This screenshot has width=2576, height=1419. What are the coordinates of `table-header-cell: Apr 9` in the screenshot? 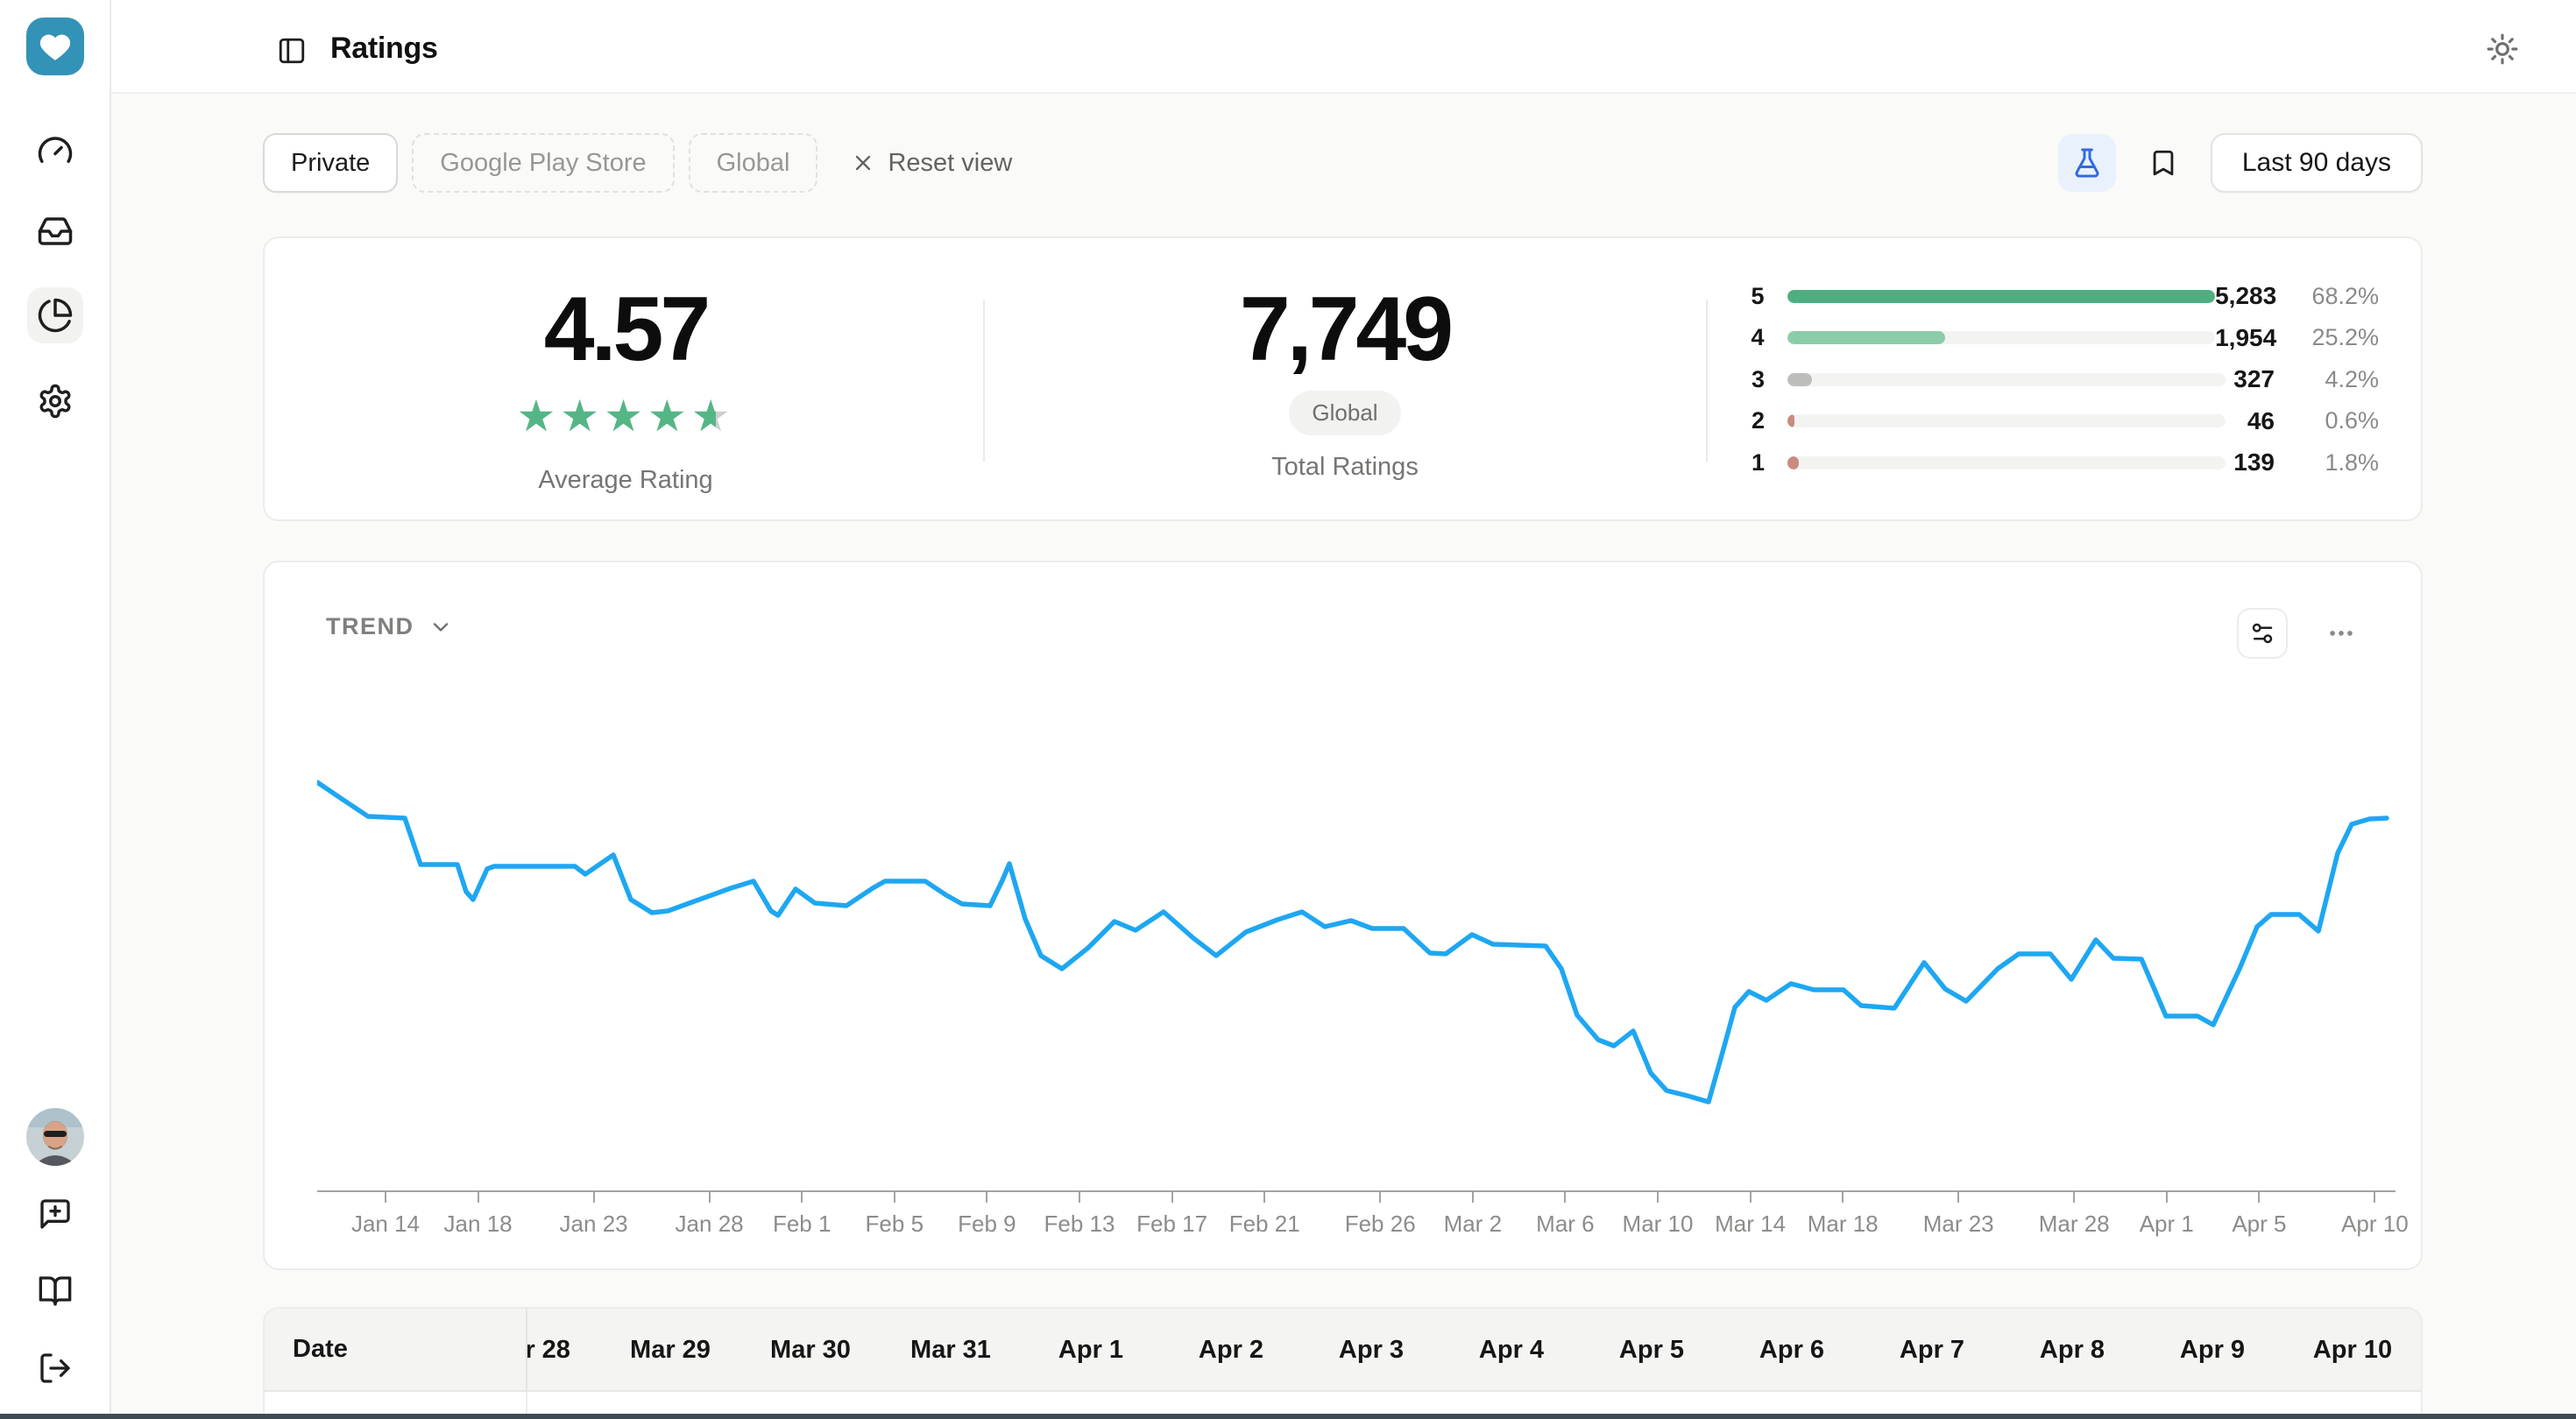 It's located at (2212, 1350).